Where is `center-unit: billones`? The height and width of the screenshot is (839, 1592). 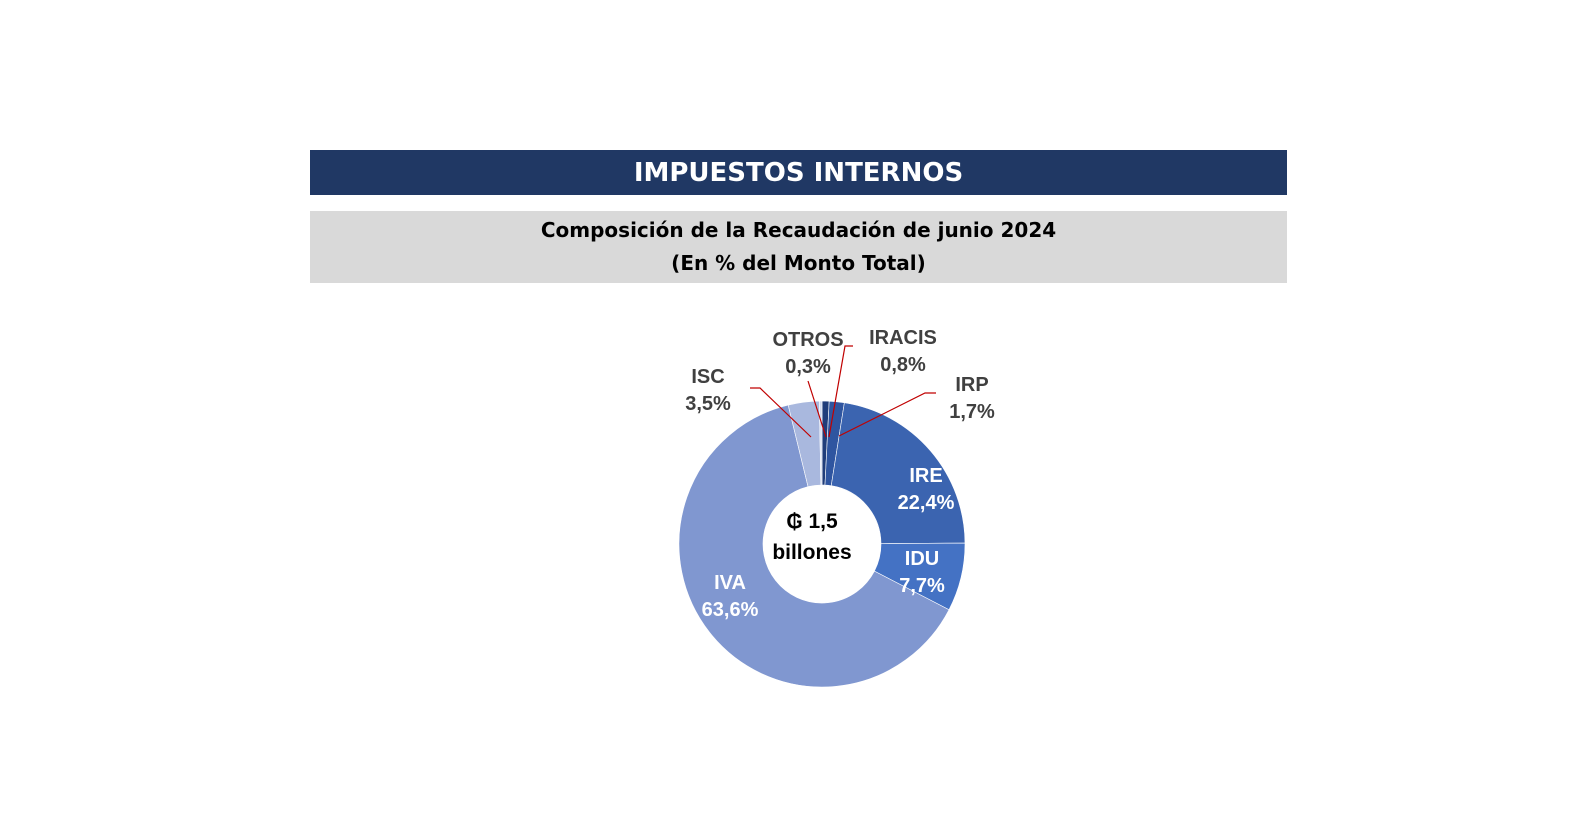 center-unit: billones is located at coordinates (811, 552).